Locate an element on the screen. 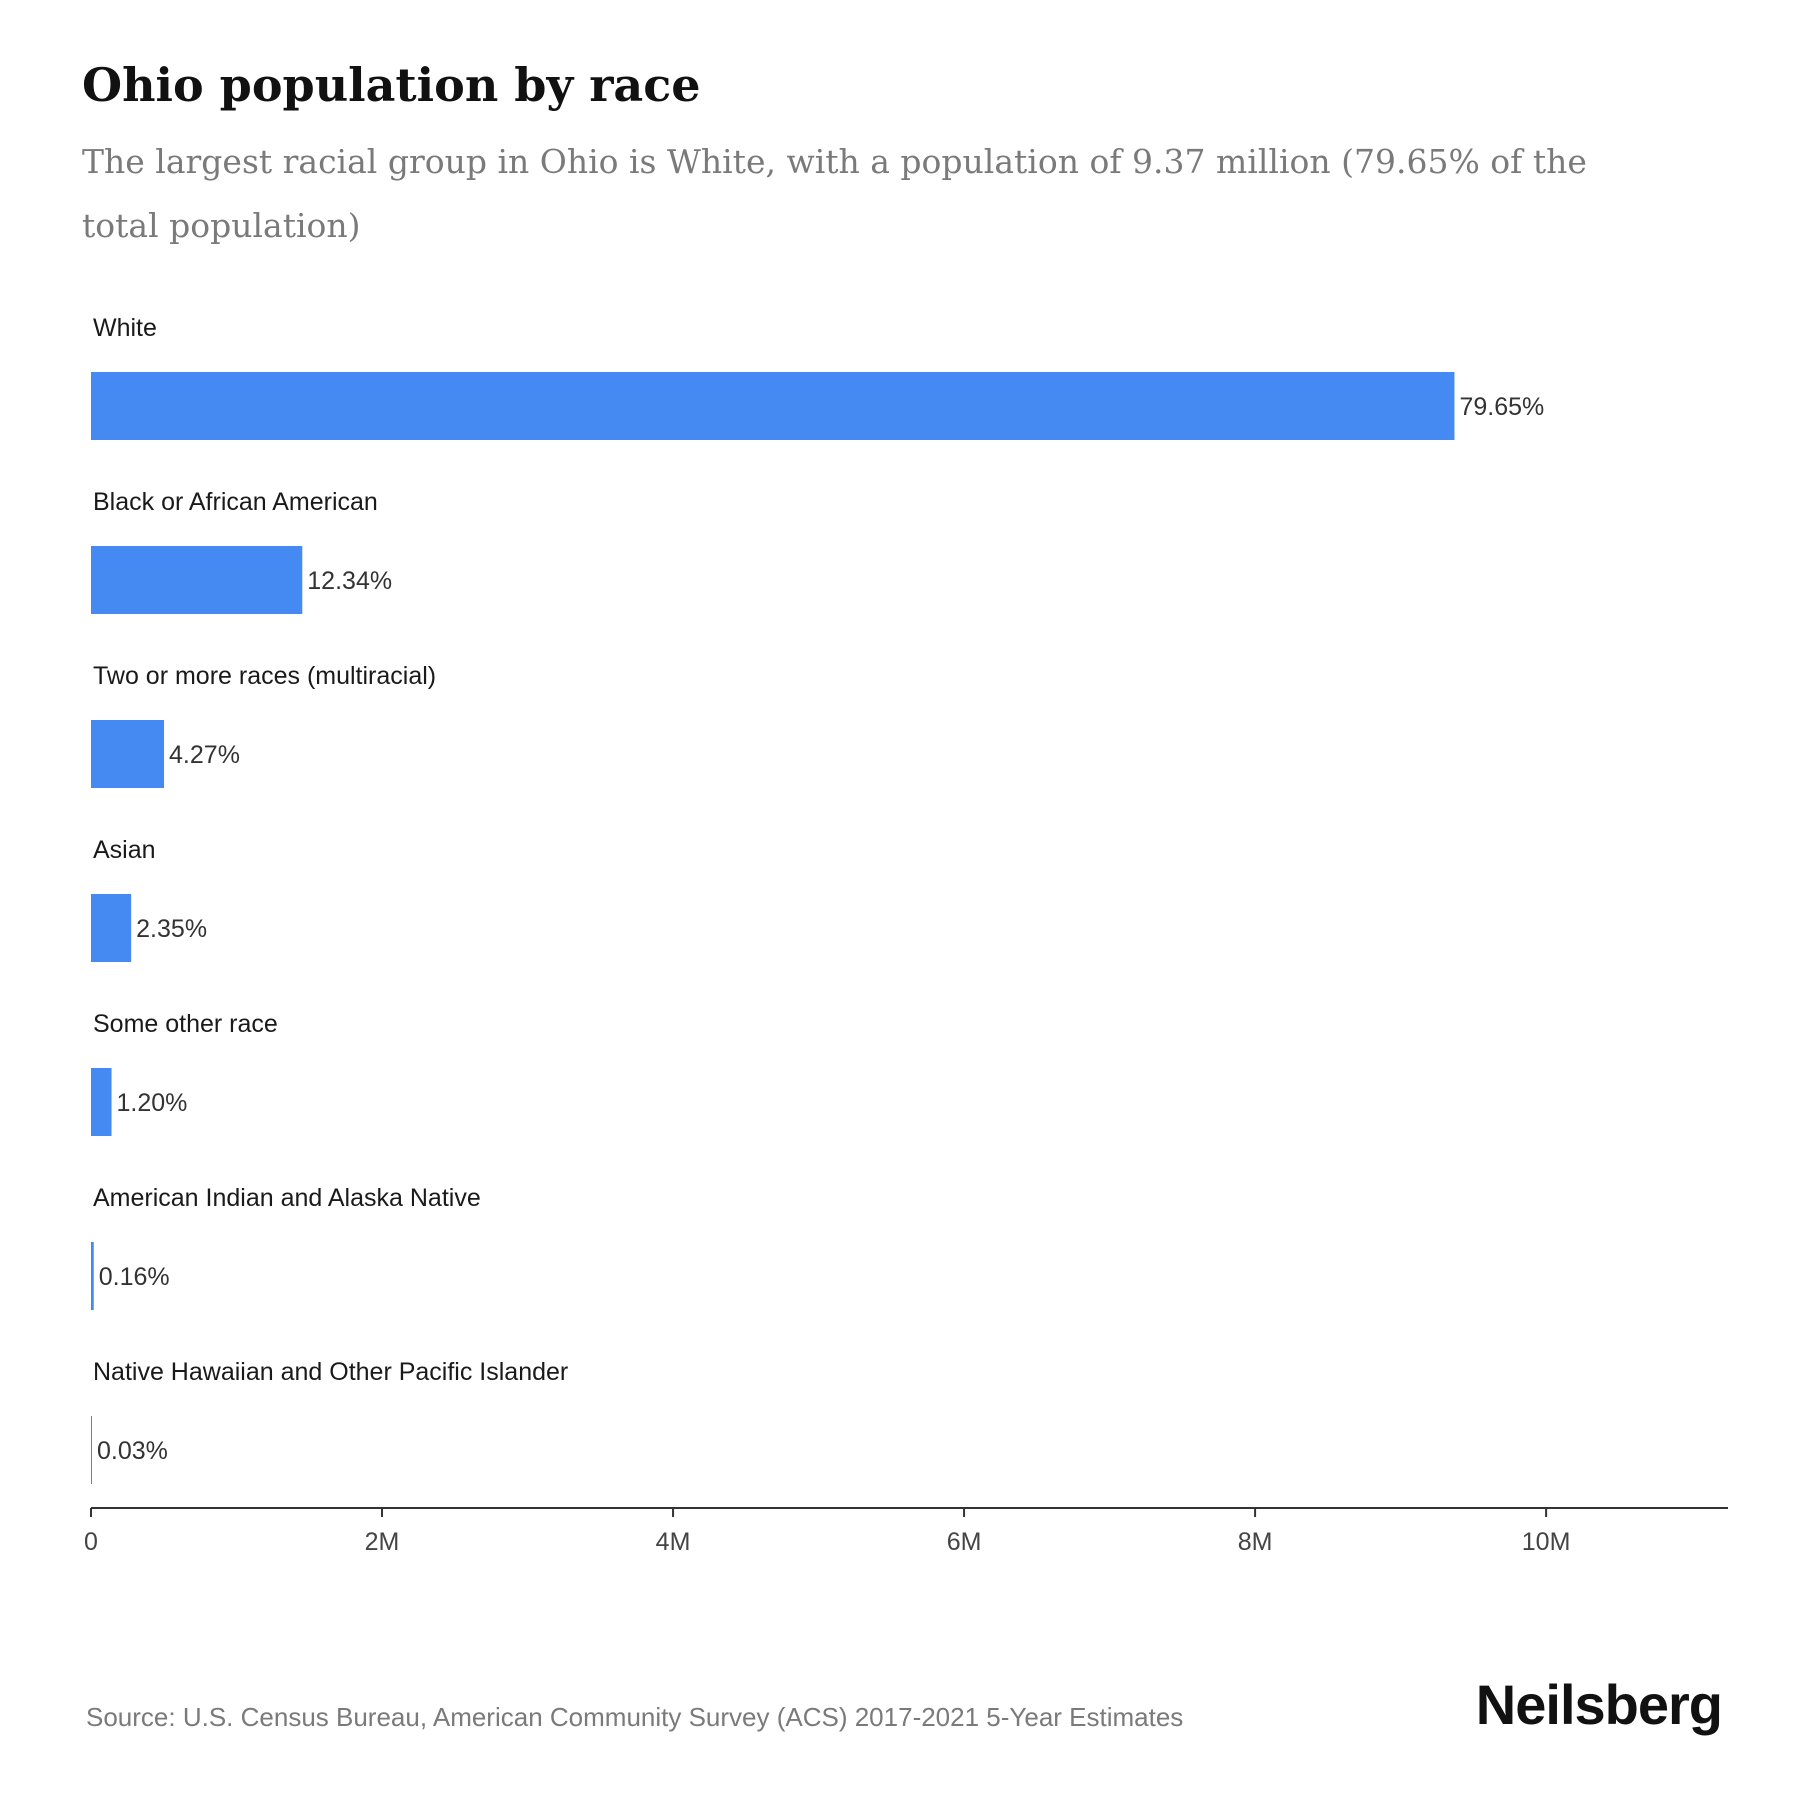 This screenshot has width=1800, height=1800. x-tick-label: 2M is located at coordinates (382, 1542).